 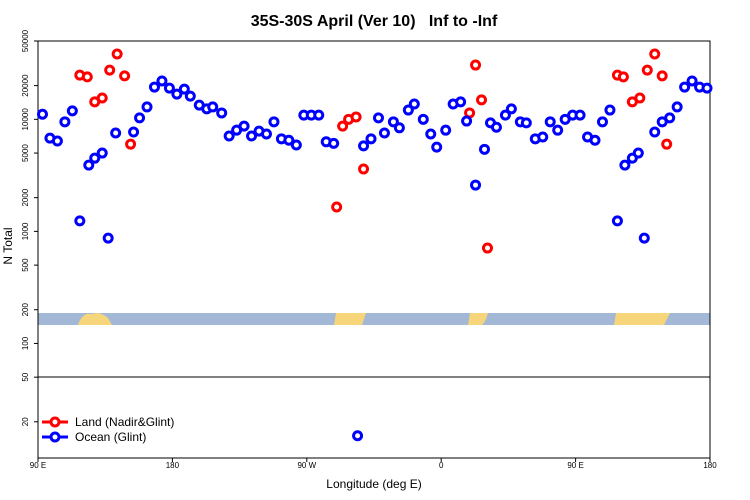 What do you see at coordinates (25, 197) in the screenshot?
I see `y-tick-label: 2000` at bounding box center [25, 197].